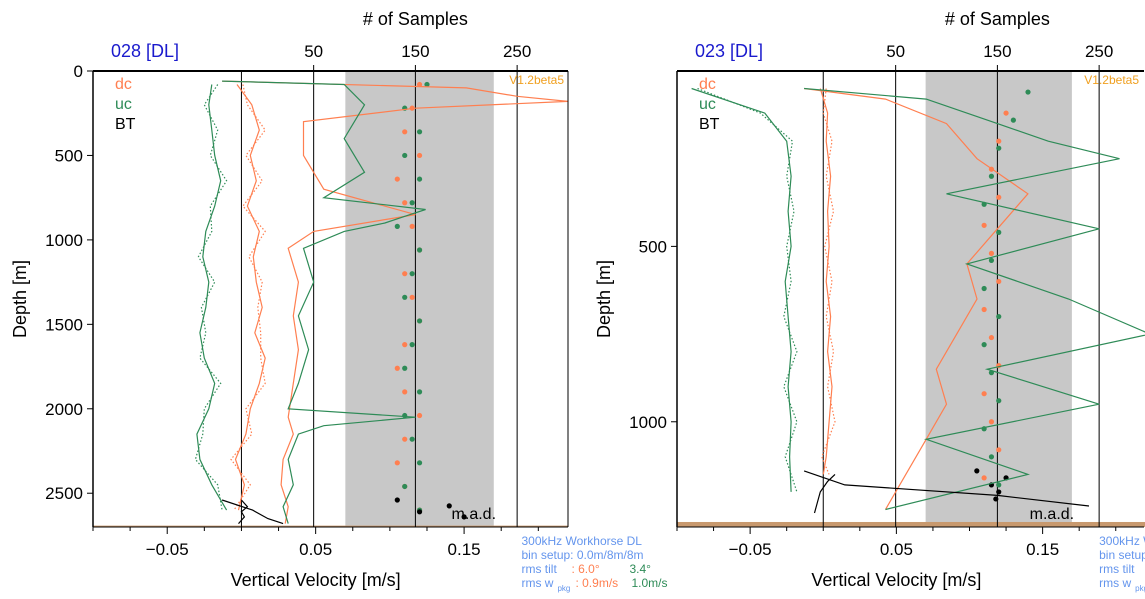 The width and height of the screenshot is (1145, 599). Describe the element at coordinates (1122, 541) in the screenshot. I see `info-instrument: 300kHz Workhorse DL` at that location.